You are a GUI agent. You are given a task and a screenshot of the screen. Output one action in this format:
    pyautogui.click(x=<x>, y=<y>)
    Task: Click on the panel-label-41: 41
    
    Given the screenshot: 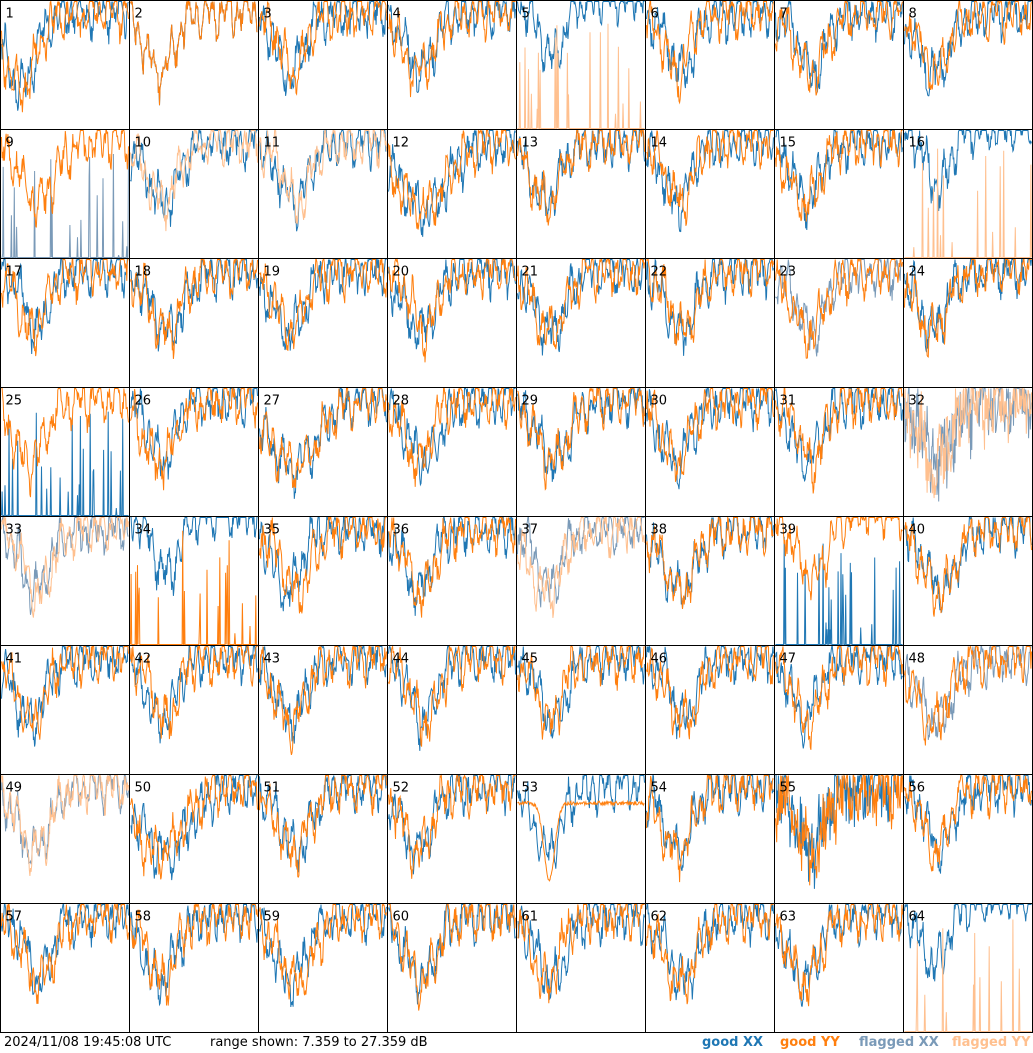 What is the action you would take?
    pyautogui.click(x=14, y=659)
    